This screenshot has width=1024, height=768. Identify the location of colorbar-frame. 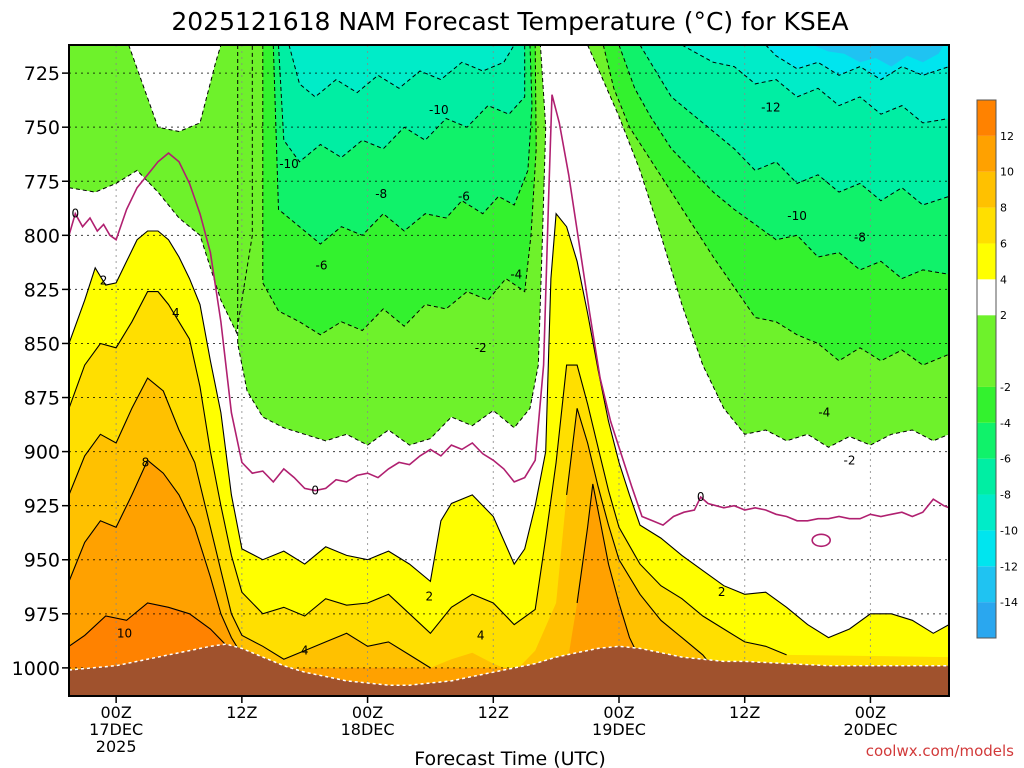
(986, 369).